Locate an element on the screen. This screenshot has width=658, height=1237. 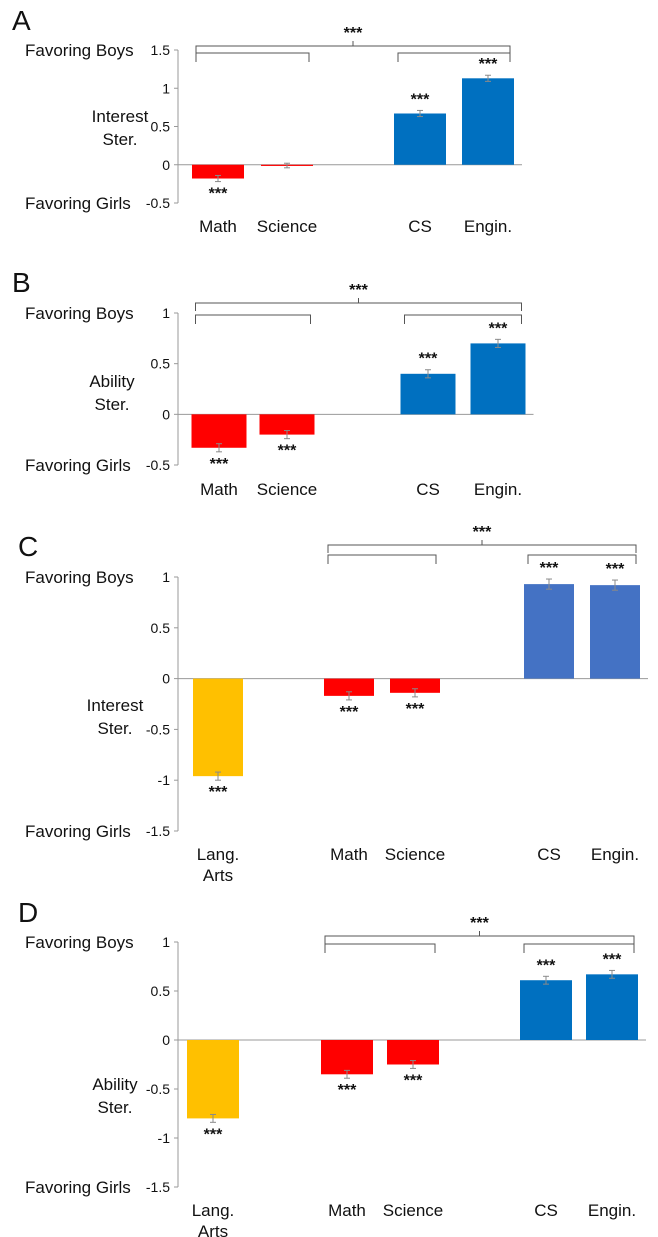
panel-label: A is located at coordinates (21, 20).